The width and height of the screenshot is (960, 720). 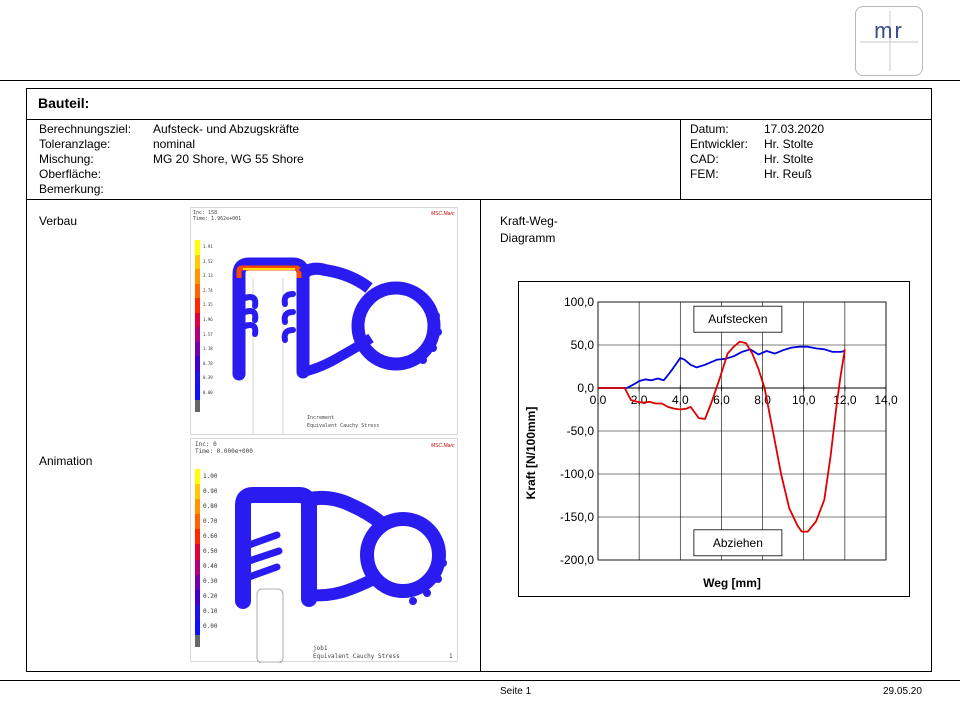 I want to click on y-tick-label: -150,0, so click(x=577, y=517).